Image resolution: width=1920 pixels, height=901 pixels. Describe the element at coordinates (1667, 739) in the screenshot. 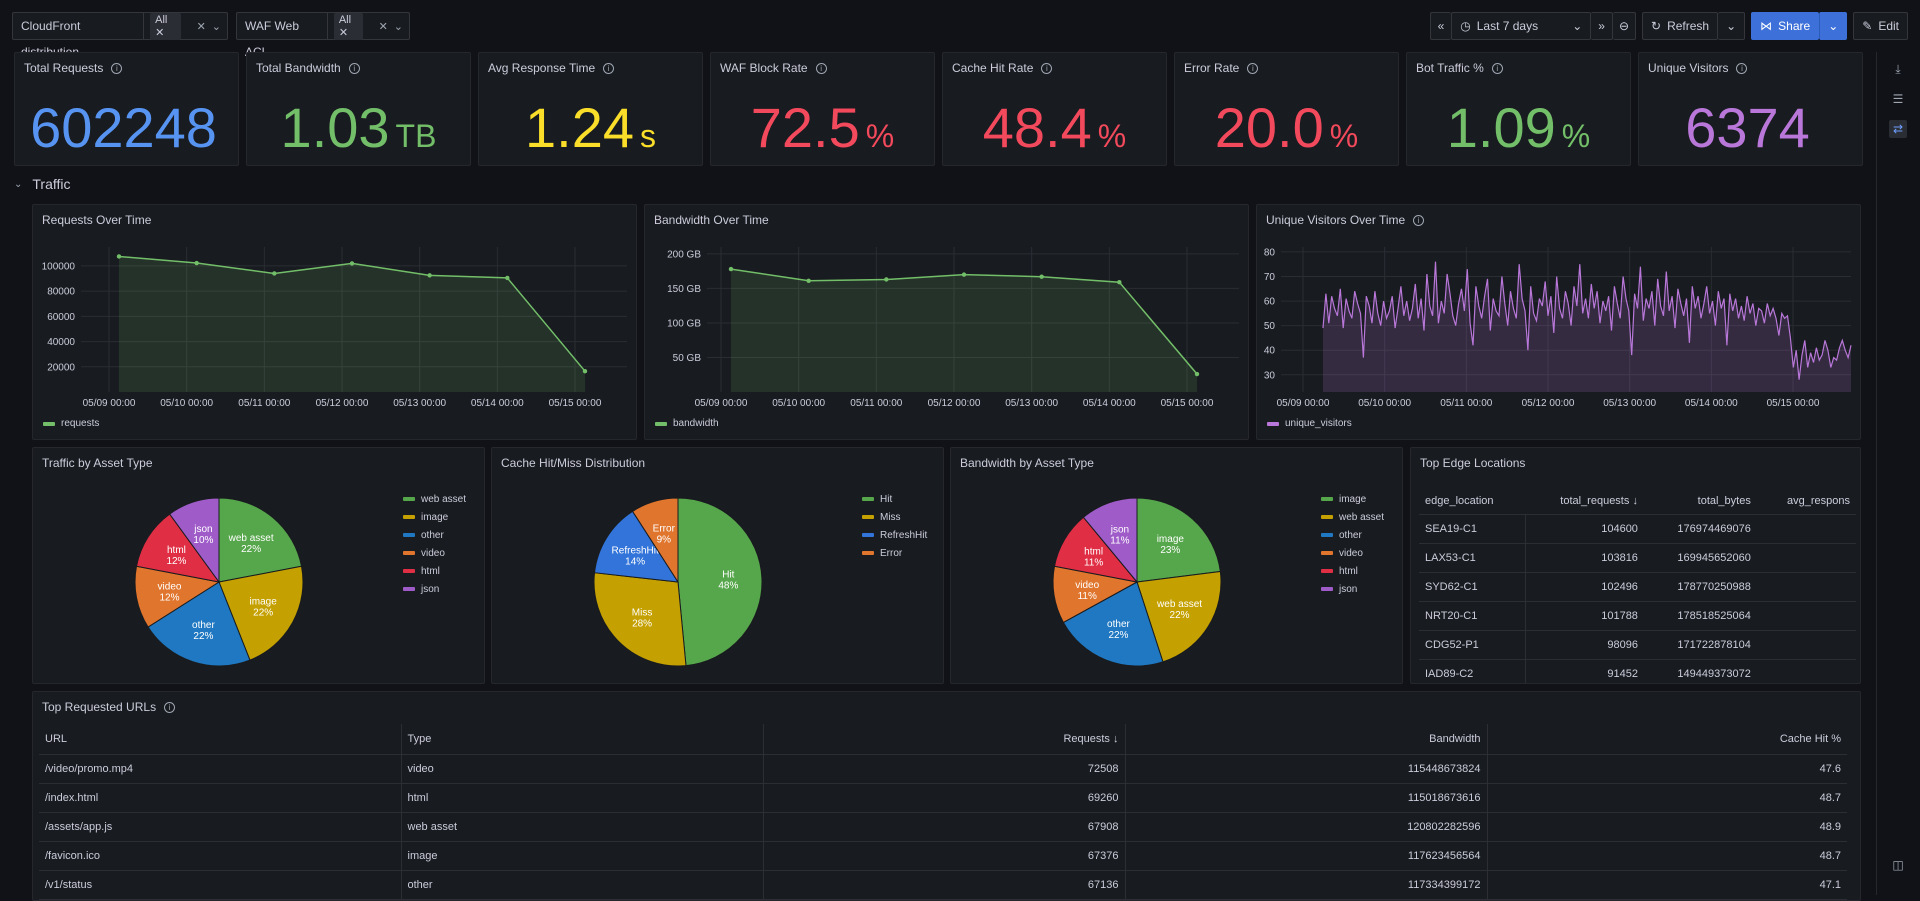

I see `column-header: Cache Hit %` at that location.